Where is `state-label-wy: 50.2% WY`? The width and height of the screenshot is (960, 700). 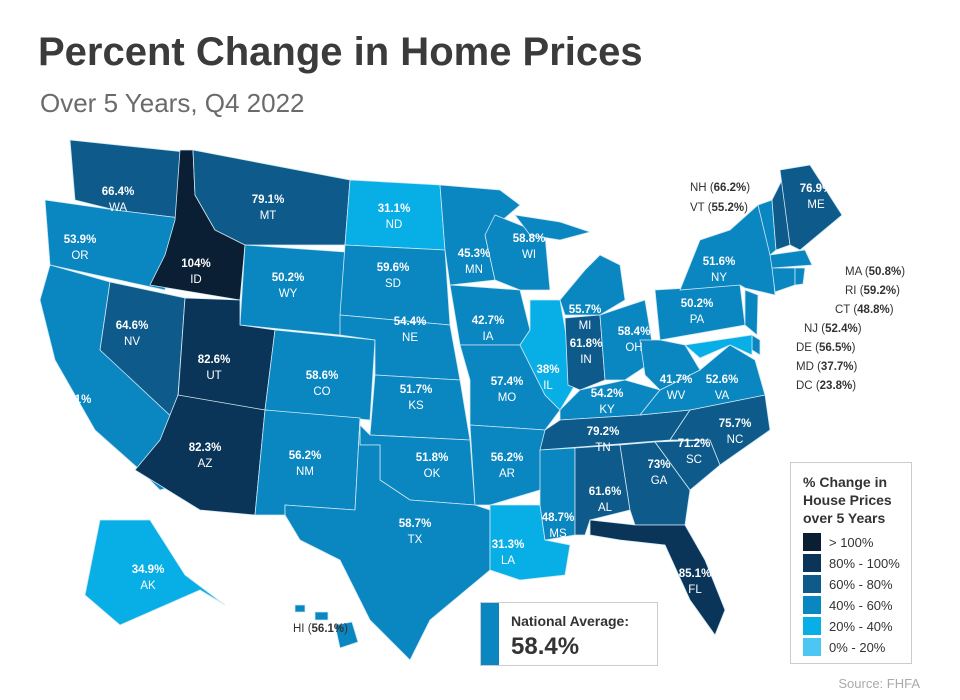
state-label-wy: 50.2% WY is located at coordinates (288, 286).